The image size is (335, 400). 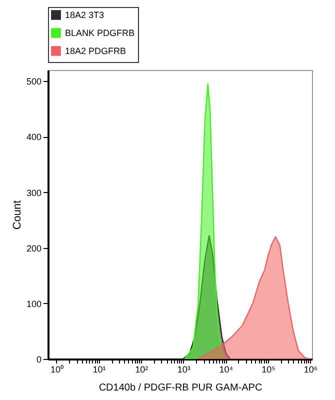 What do you see at coordinates (57, 369) in the screenshot?
I see `x-tick-label: 10⁰` at bounding box center [57, 369].